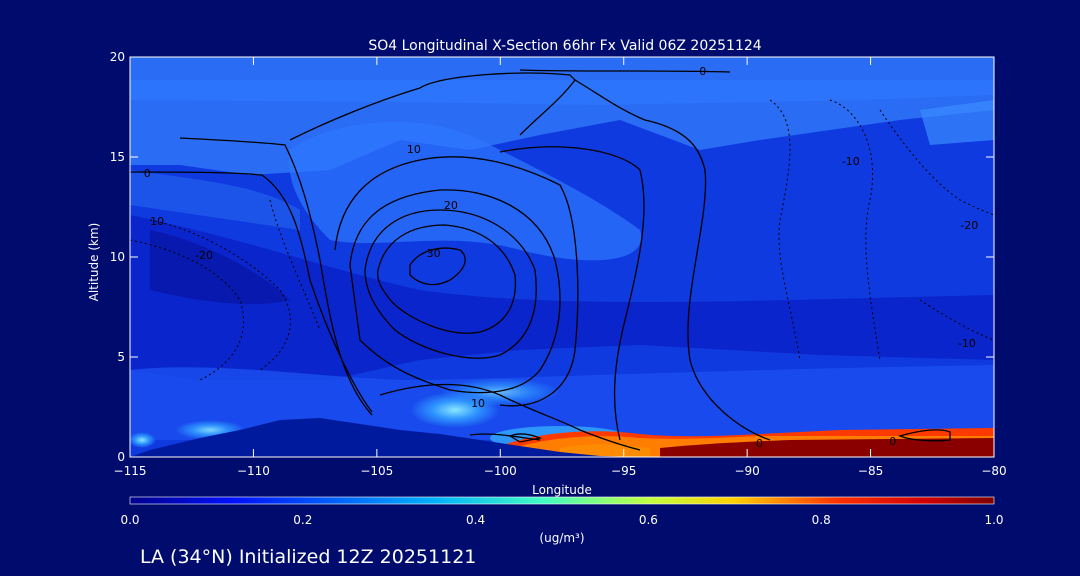 Image resolution: width=1080 pixels, height=576 pixels. I want to click on x-tick-label: −100, so click(500, 471).